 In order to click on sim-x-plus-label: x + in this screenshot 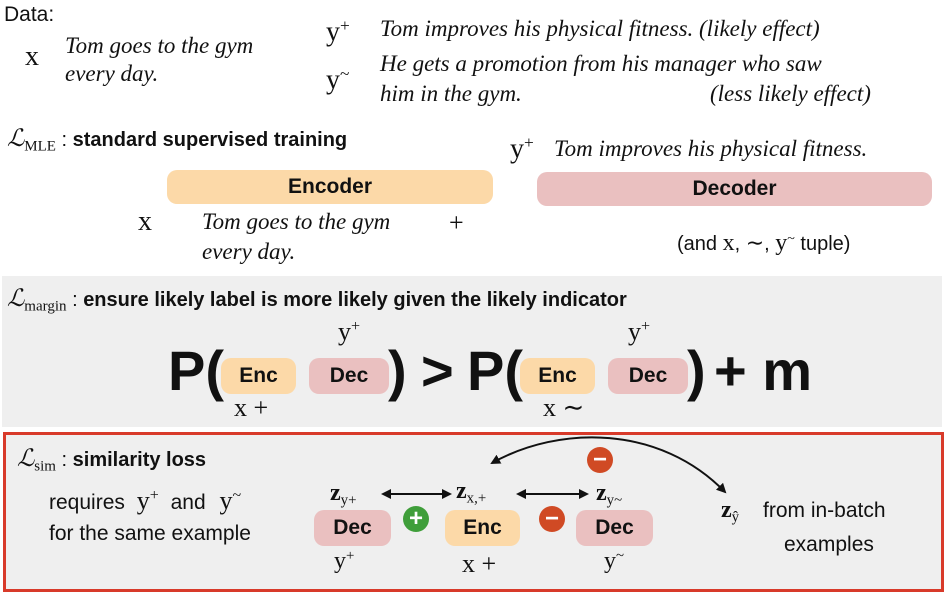, I will do `click(479, 563)`.